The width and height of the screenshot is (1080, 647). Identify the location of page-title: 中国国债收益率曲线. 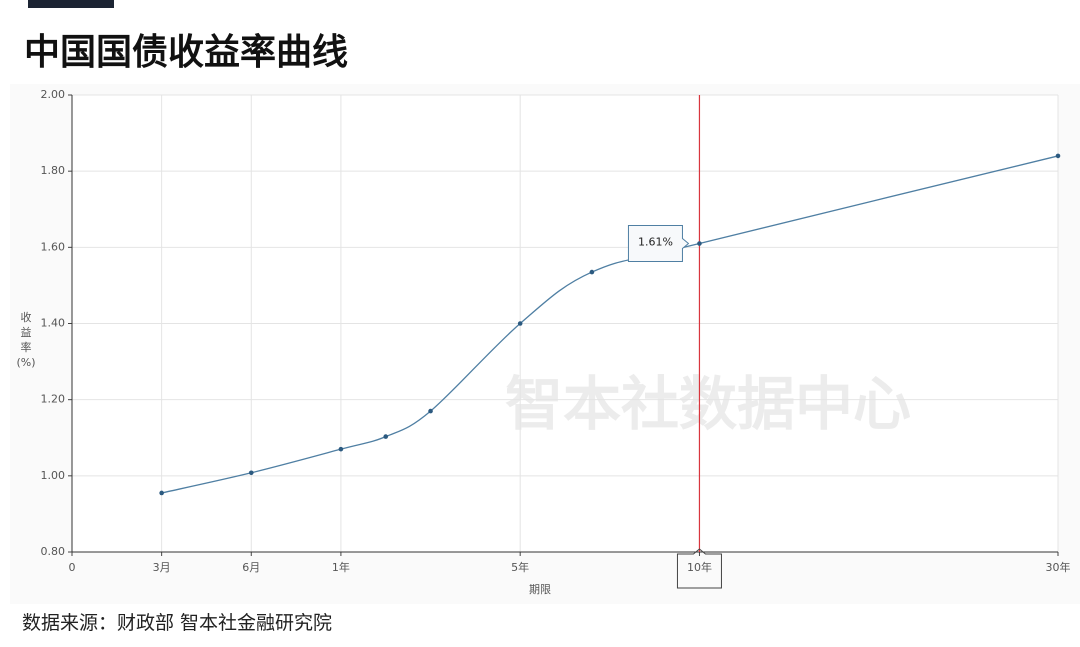
(186, 52).